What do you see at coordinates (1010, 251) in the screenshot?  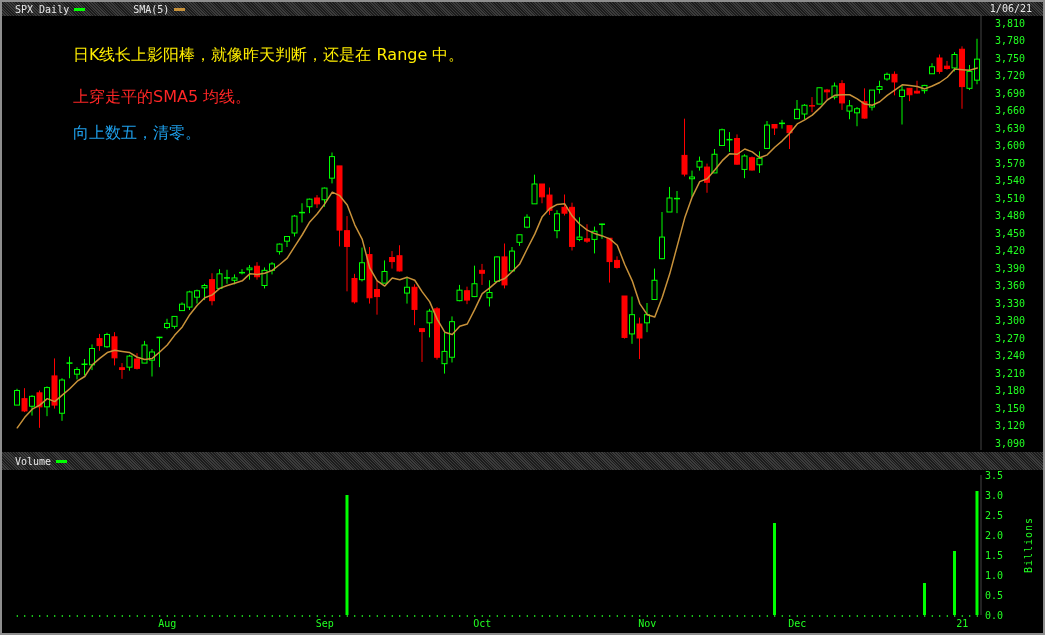 I see `y-tick-label: 3,420` at bounding box center [1010, 251].